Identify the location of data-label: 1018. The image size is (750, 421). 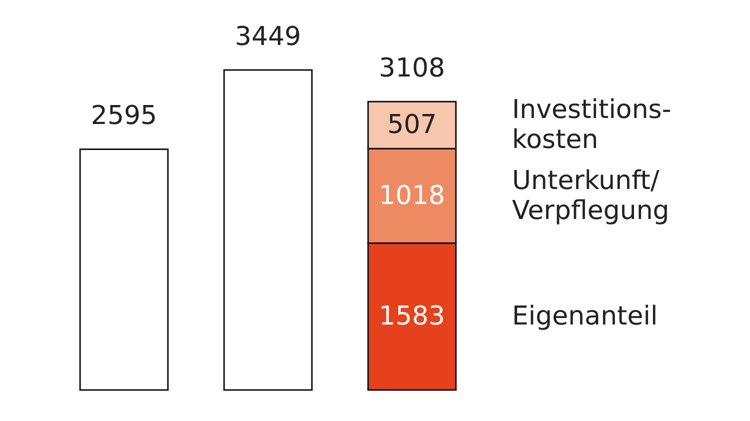
(412, 195).